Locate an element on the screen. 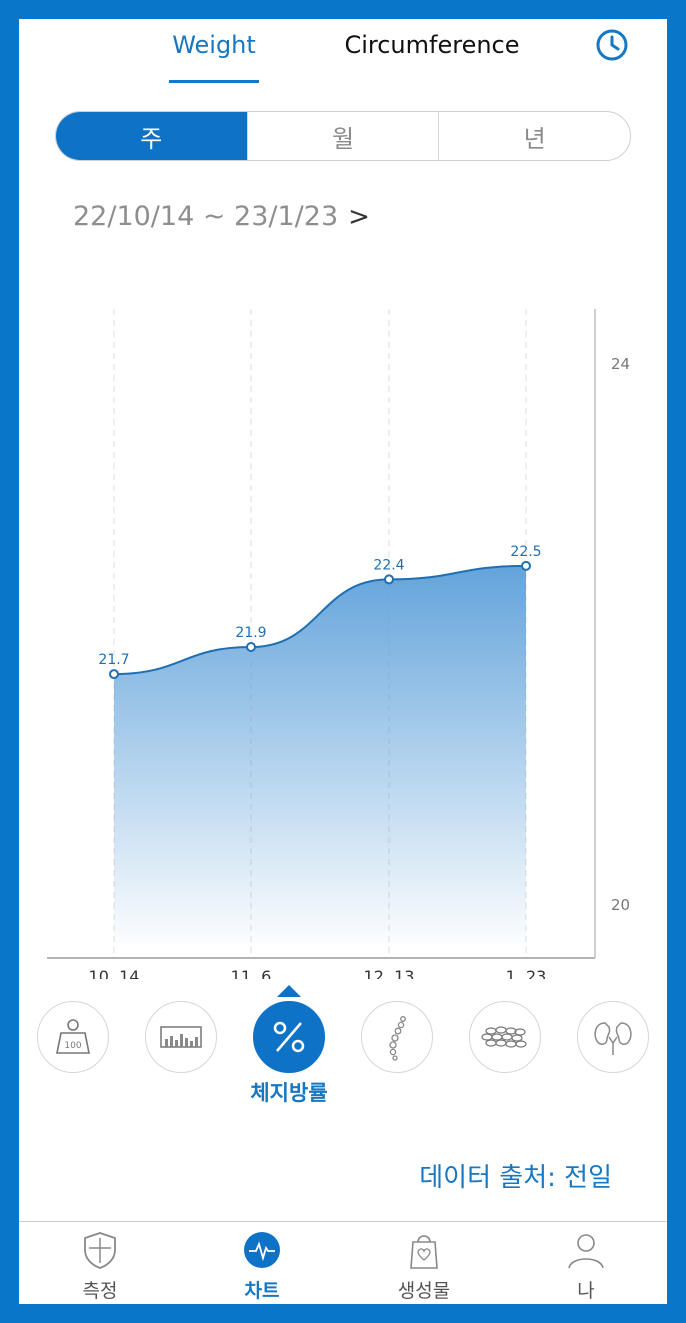  heartbeat-icon is located at coordinates (262, 1250).